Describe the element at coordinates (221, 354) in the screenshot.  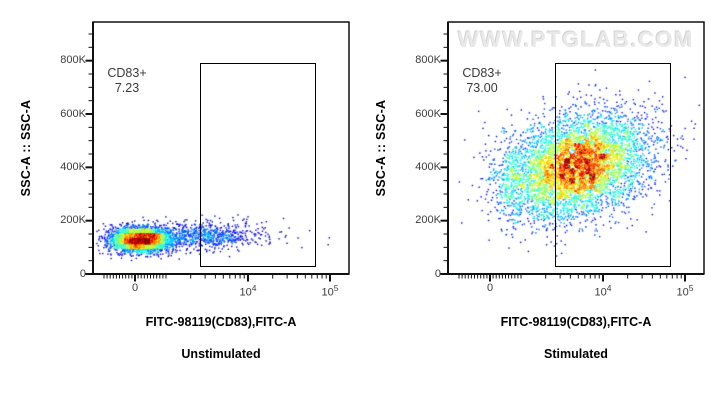
I see `plot-title: Unstimulated` at that location.